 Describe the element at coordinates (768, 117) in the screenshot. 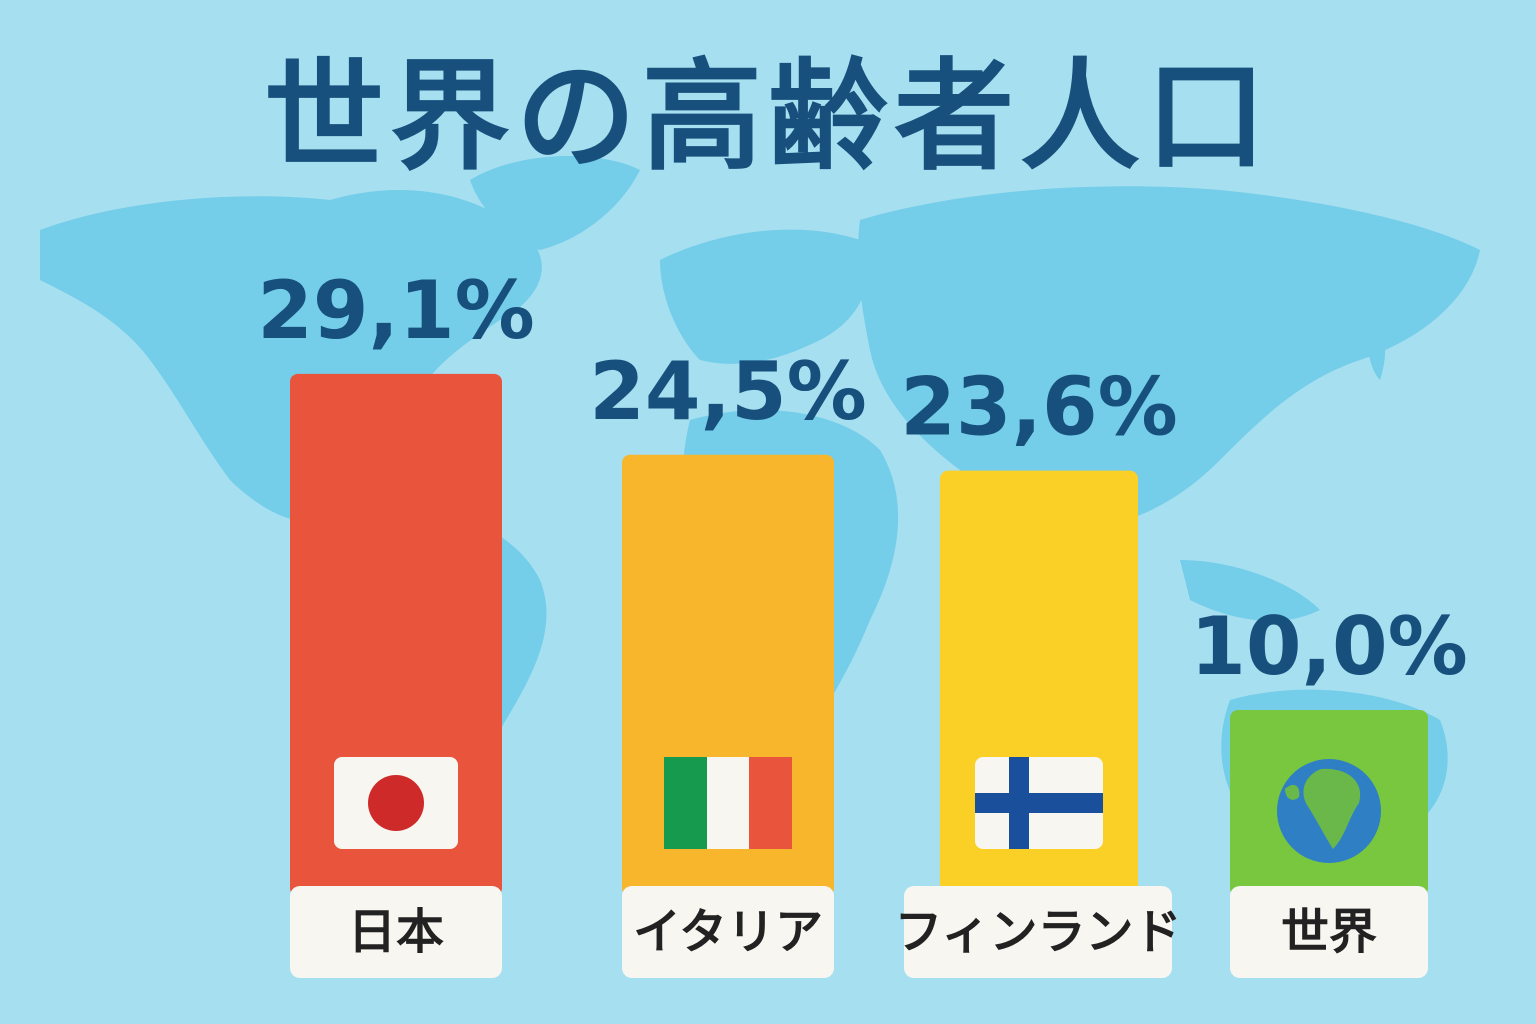

I see `chart-title: 世界の高齢者人口` at that location.